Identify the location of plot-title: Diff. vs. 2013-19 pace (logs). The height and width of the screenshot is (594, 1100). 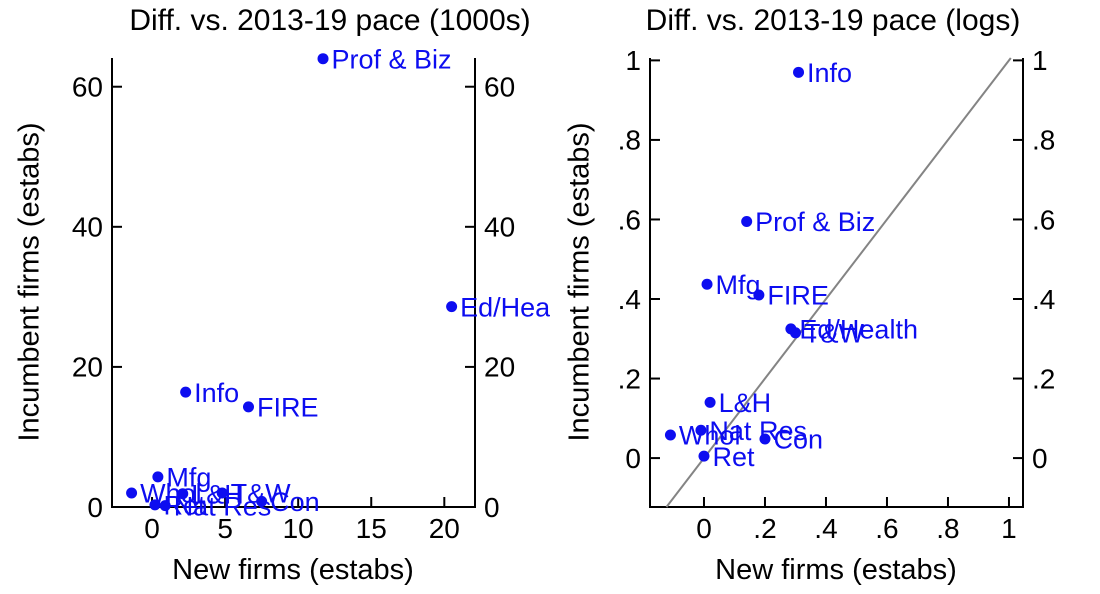
(833, 20).